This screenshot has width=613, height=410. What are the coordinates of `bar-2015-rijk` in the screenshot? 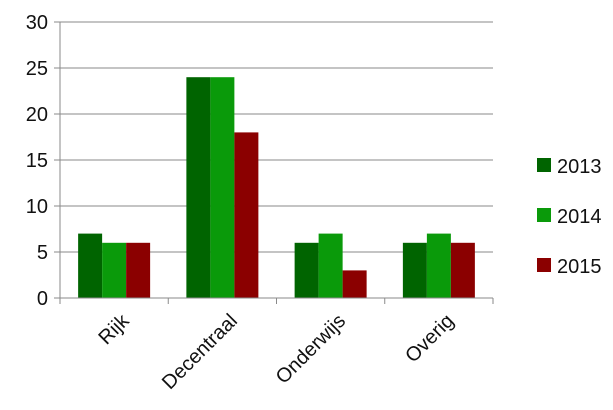 It's located at (138, 270).